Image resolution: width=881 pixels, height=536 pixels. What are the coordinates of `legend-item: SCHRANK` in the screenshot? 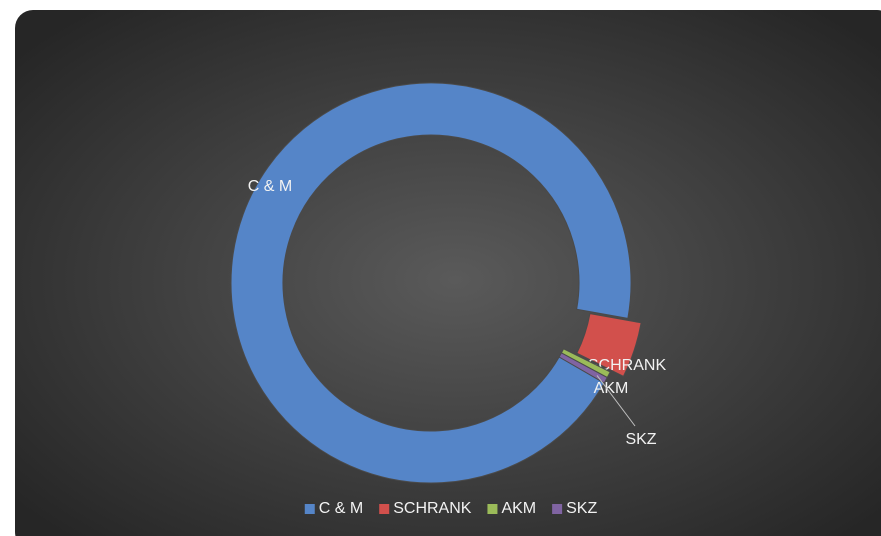 It's located at (425, 508).